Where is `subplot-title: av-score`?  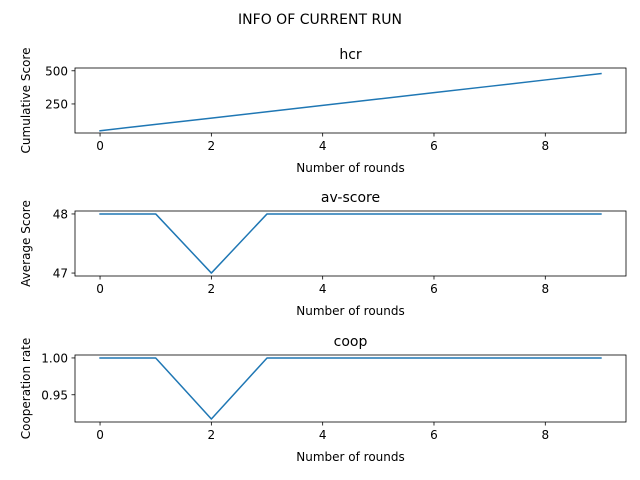 subplot-title: av-score is located at coordinates (350, 198).